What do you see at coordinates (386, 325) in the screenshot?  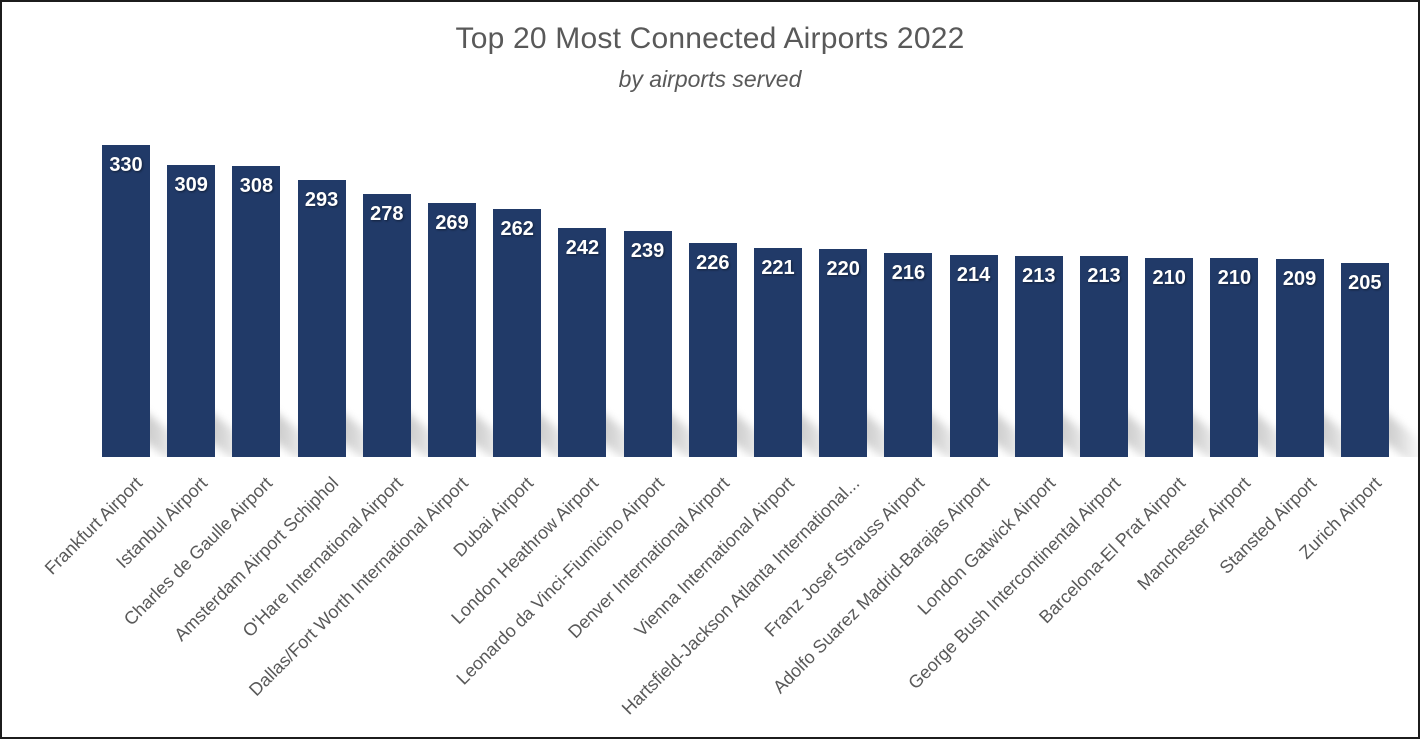 I see `bar: 278` at bounding box center [386, 325].